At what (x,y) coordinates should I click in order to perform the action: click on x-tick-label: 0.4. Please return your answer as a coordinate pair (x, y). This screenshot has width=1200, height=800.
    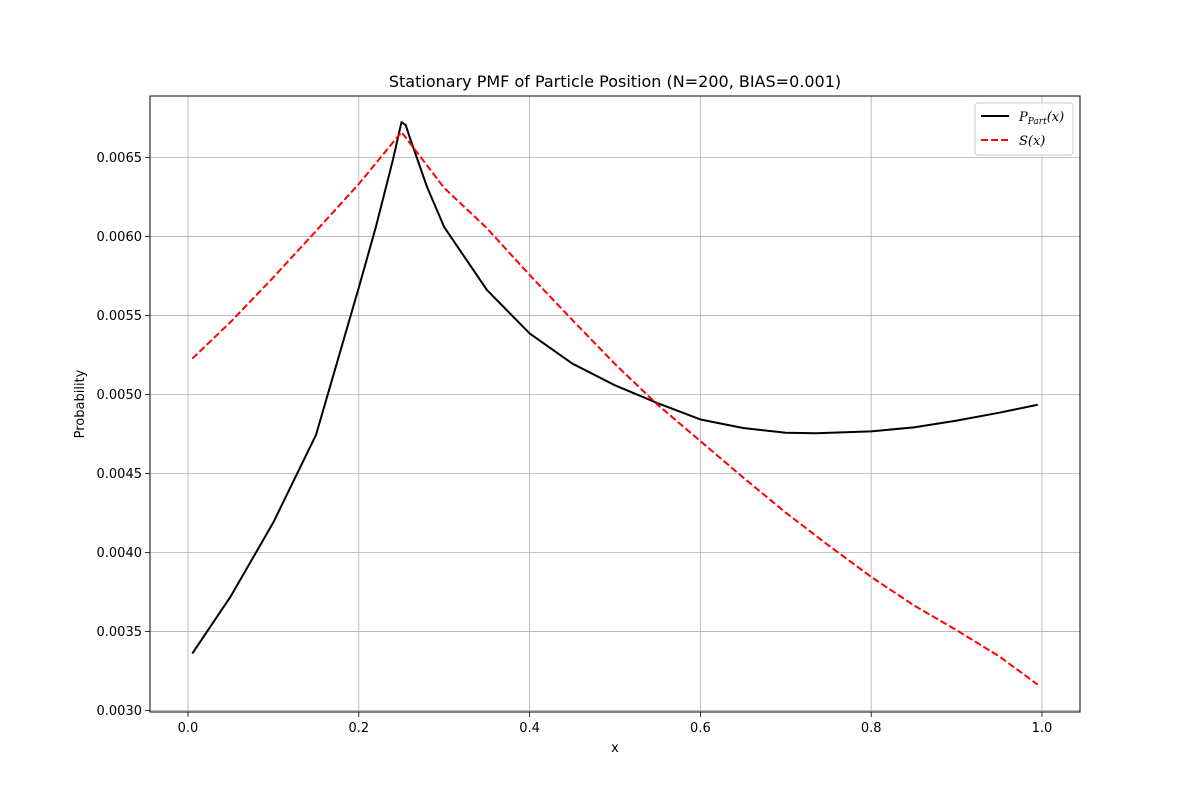
    Looking at the image, I should click on (529, 728).